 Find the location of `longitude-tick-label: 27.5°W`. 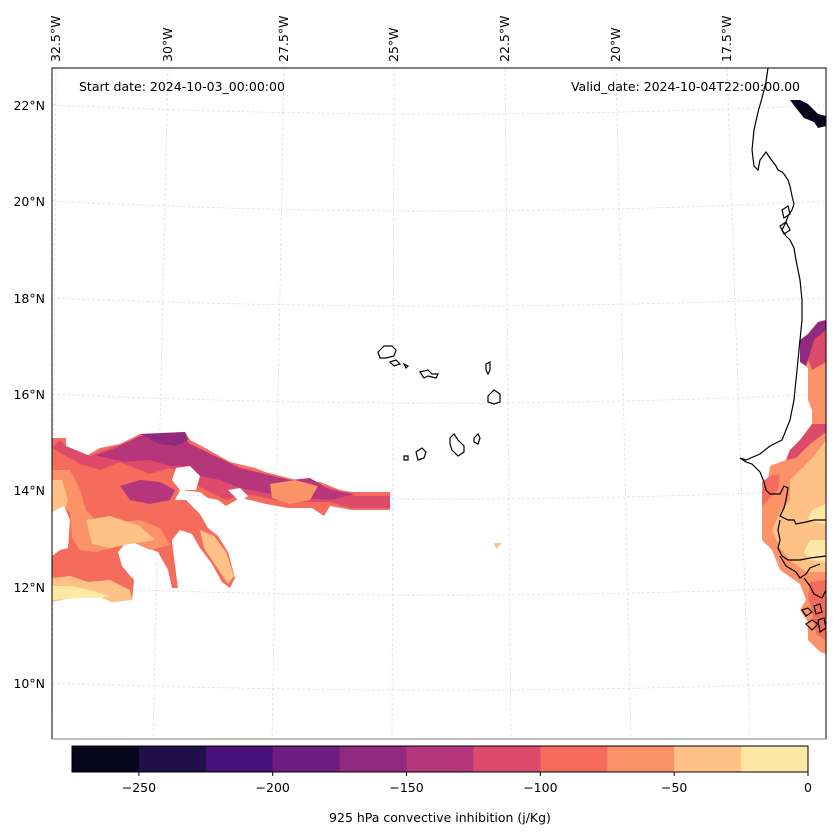

longitude-tick-label: 27.5°W is located at coordinates (283, 39).